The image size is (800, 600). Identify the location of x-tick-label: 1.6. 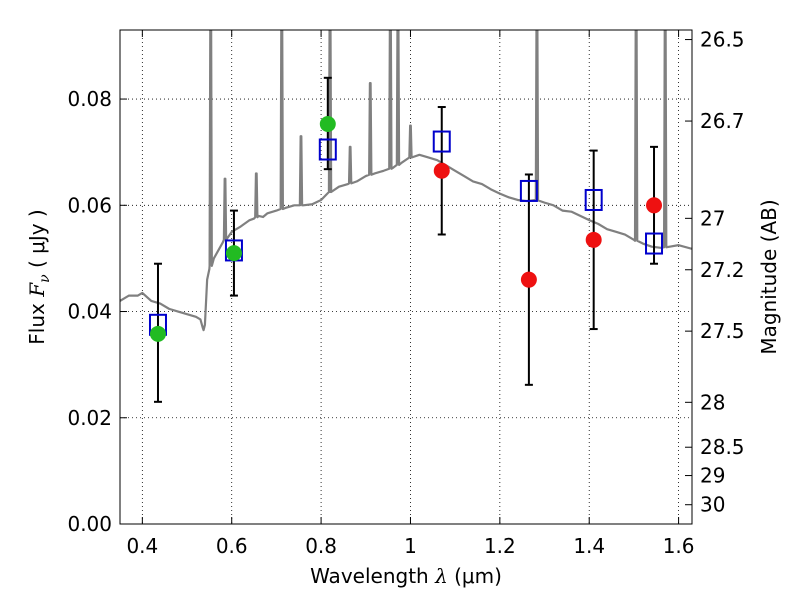
(679, 546).